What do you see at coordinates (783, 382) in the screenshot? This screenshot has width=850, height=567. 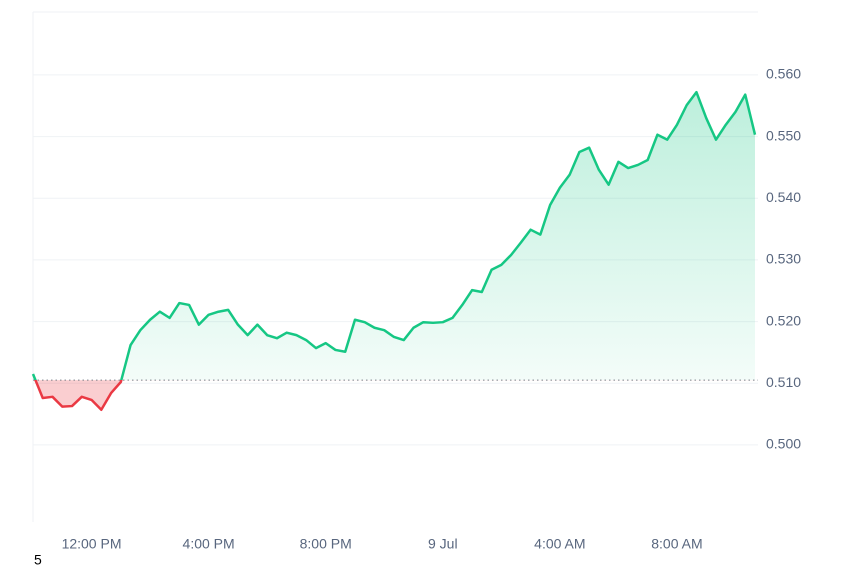 I see `y-tick-label: 0.510` at bounding box center [783, 382].